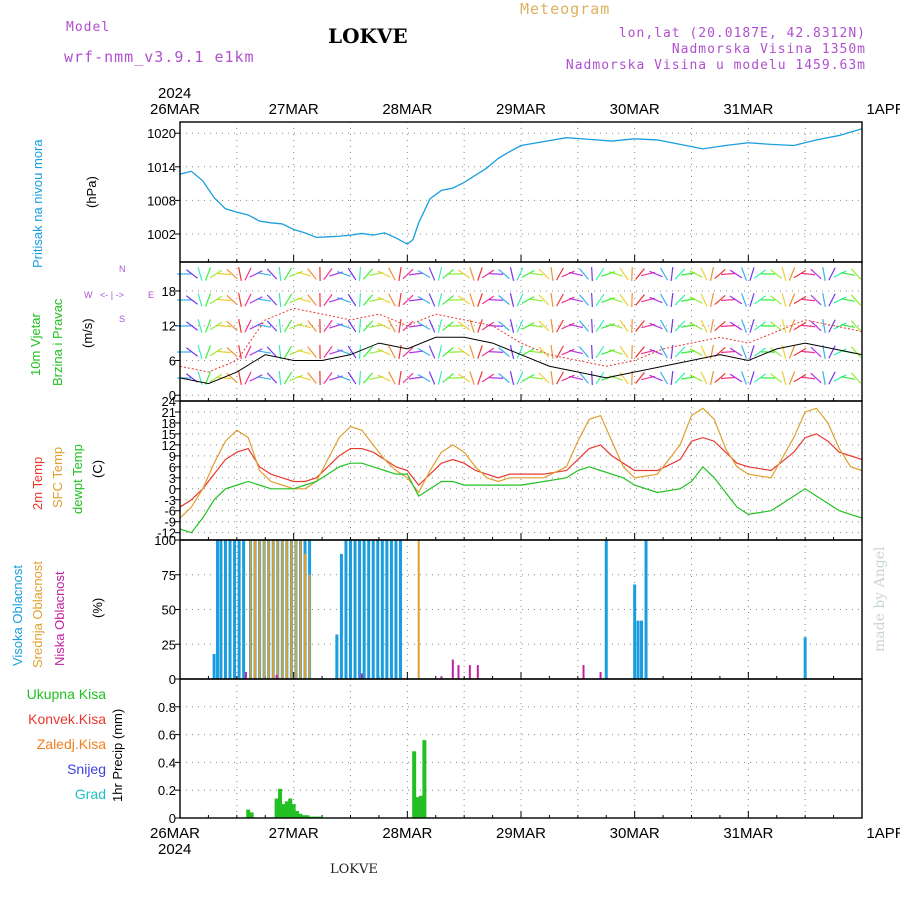 This screenshot has width=900, height=900. What do you see at coordinates (174, 93) in the screenshot?
I see `top-year-label: 2024` at bounding box center [174, 93].